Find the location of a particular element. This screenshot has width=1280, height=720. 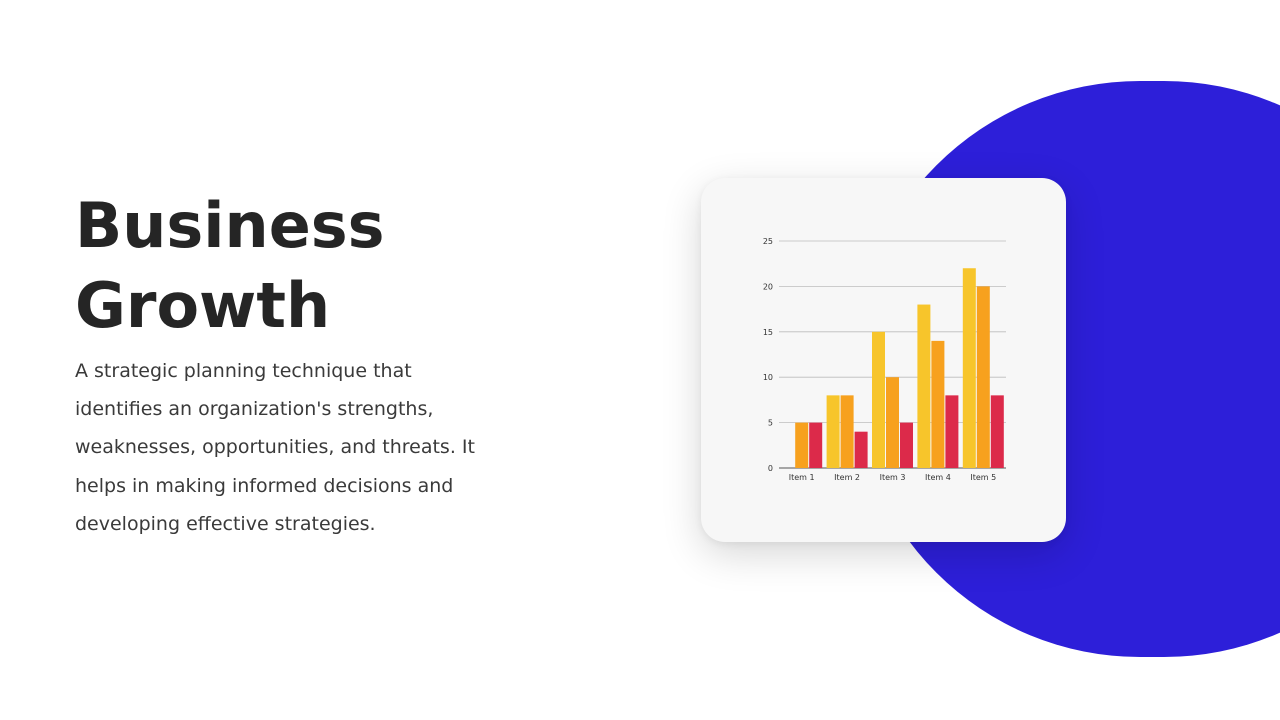

chart-card: 0 5 10 15 20 25 Item 1 Item 2 Item 3 Item 4 Item 5 is located at coordinates (883, 360).